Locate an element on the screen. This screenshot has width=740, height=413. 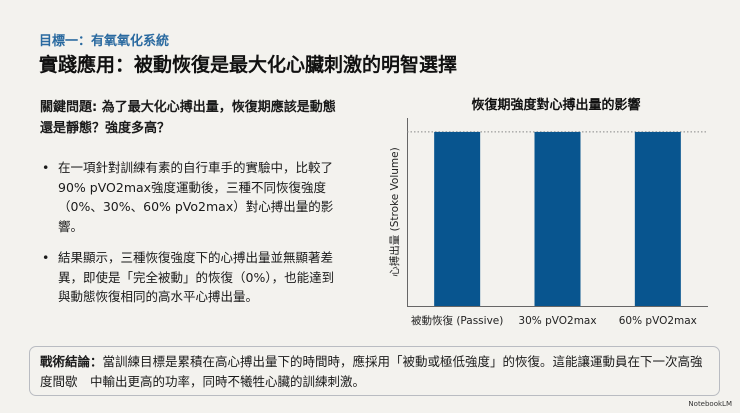
y-axis-label: 心搏出量 (Stroke Volume) is located at coordinates (394, 211).